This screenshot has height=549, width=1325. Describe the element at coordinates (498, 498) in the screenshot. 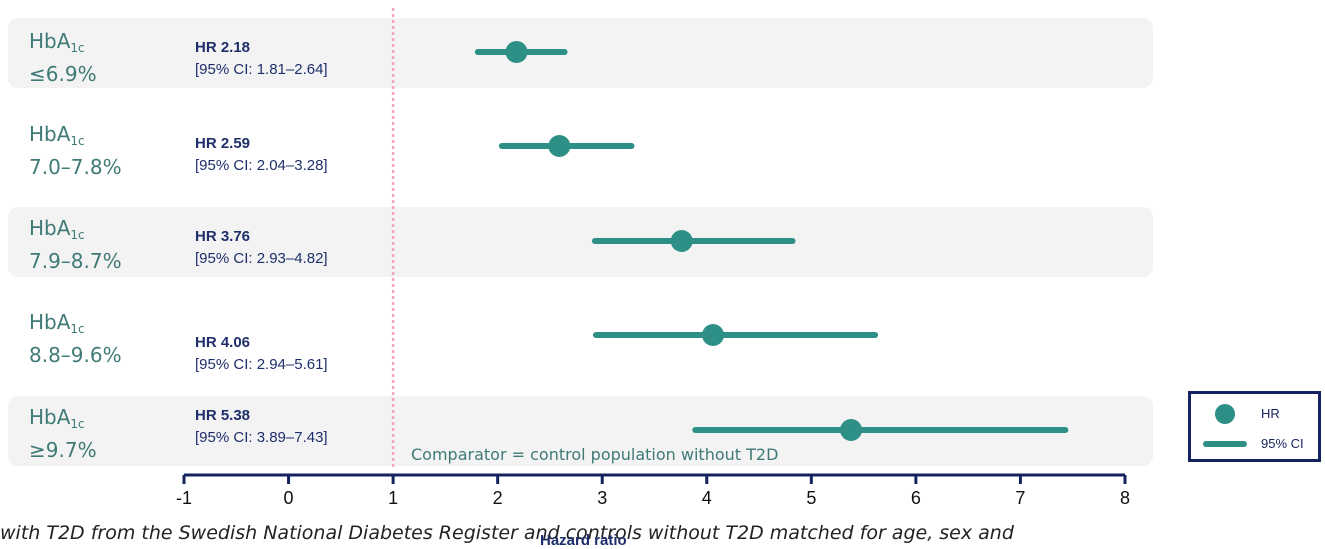

I see `x-tick-label: 2` at that location.